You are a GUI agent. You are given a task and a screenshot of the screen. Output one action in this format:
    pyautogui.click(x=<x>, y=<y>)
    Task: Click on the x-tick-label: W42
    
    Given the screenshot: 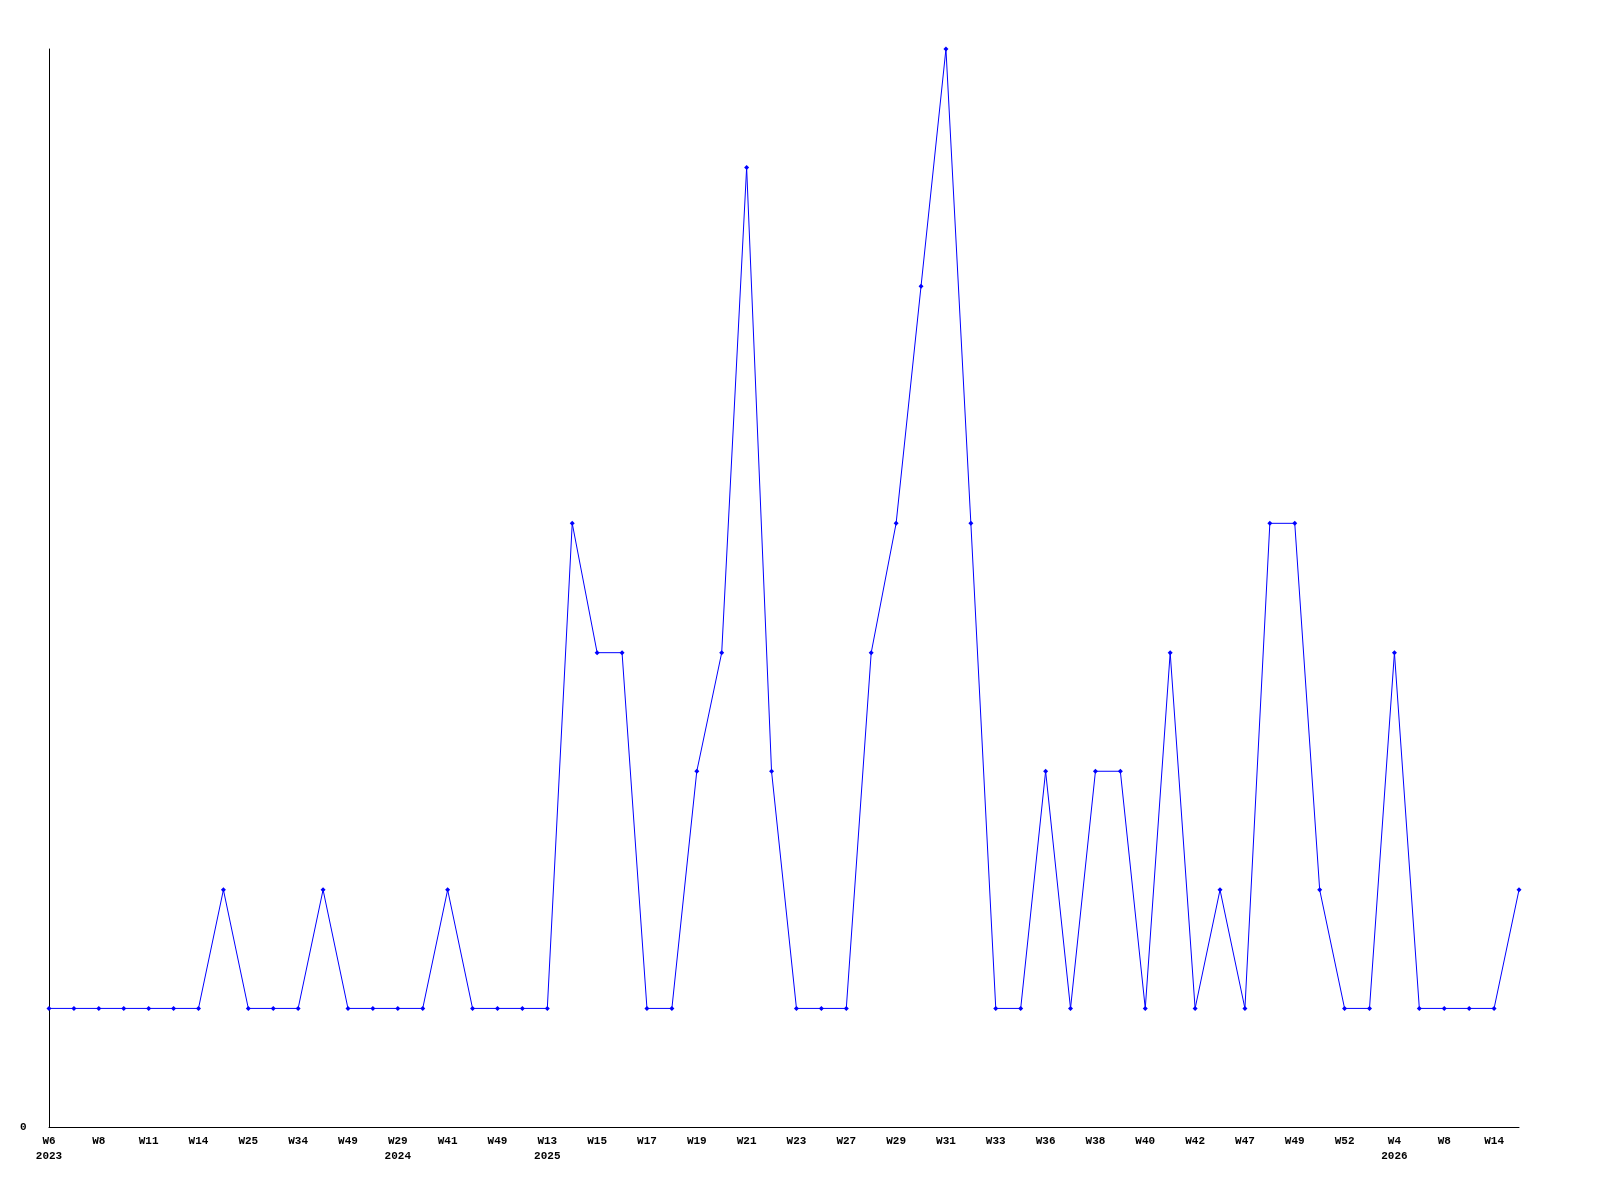 What is the action you would take?
    pyautogui.click(x=1195, y=1140)
    